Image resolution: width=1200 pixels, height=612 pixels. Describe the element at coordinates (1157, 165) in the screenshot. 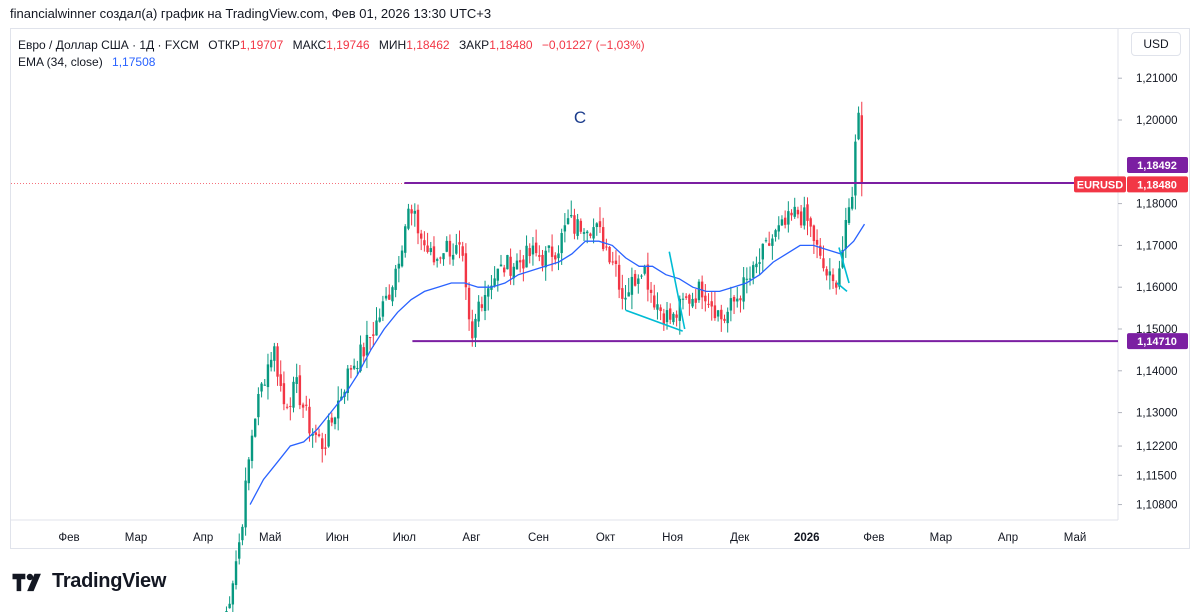

I see `resistance-badge-bg` at that location.